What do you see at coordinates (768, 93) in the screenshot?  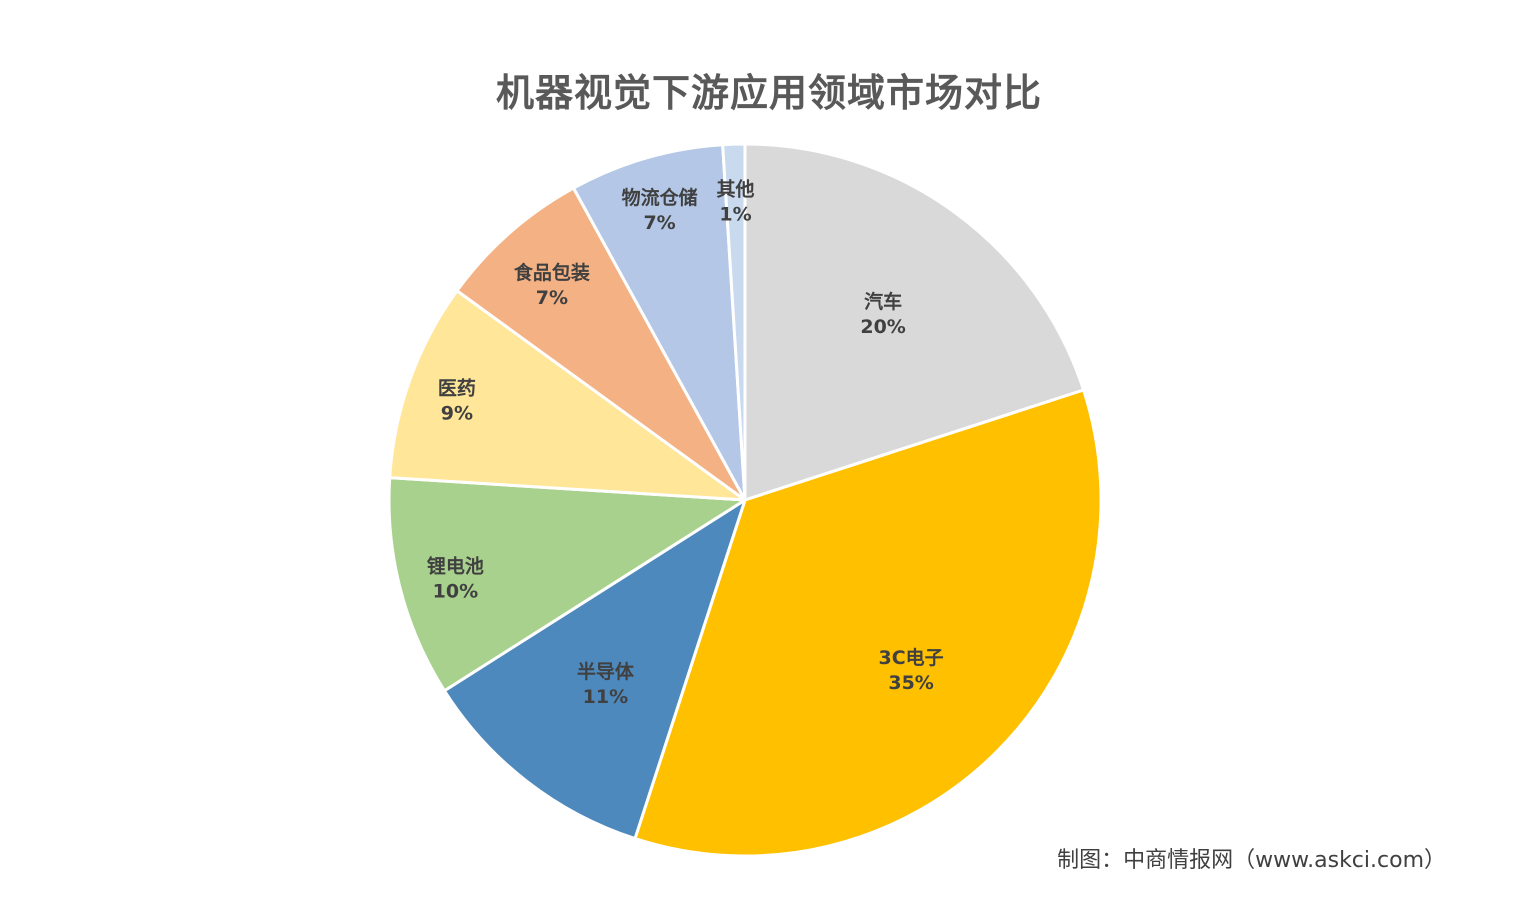 I see `chart-title: 机器视觉下游应用领域市场对比` at bounding box center [768, 93].